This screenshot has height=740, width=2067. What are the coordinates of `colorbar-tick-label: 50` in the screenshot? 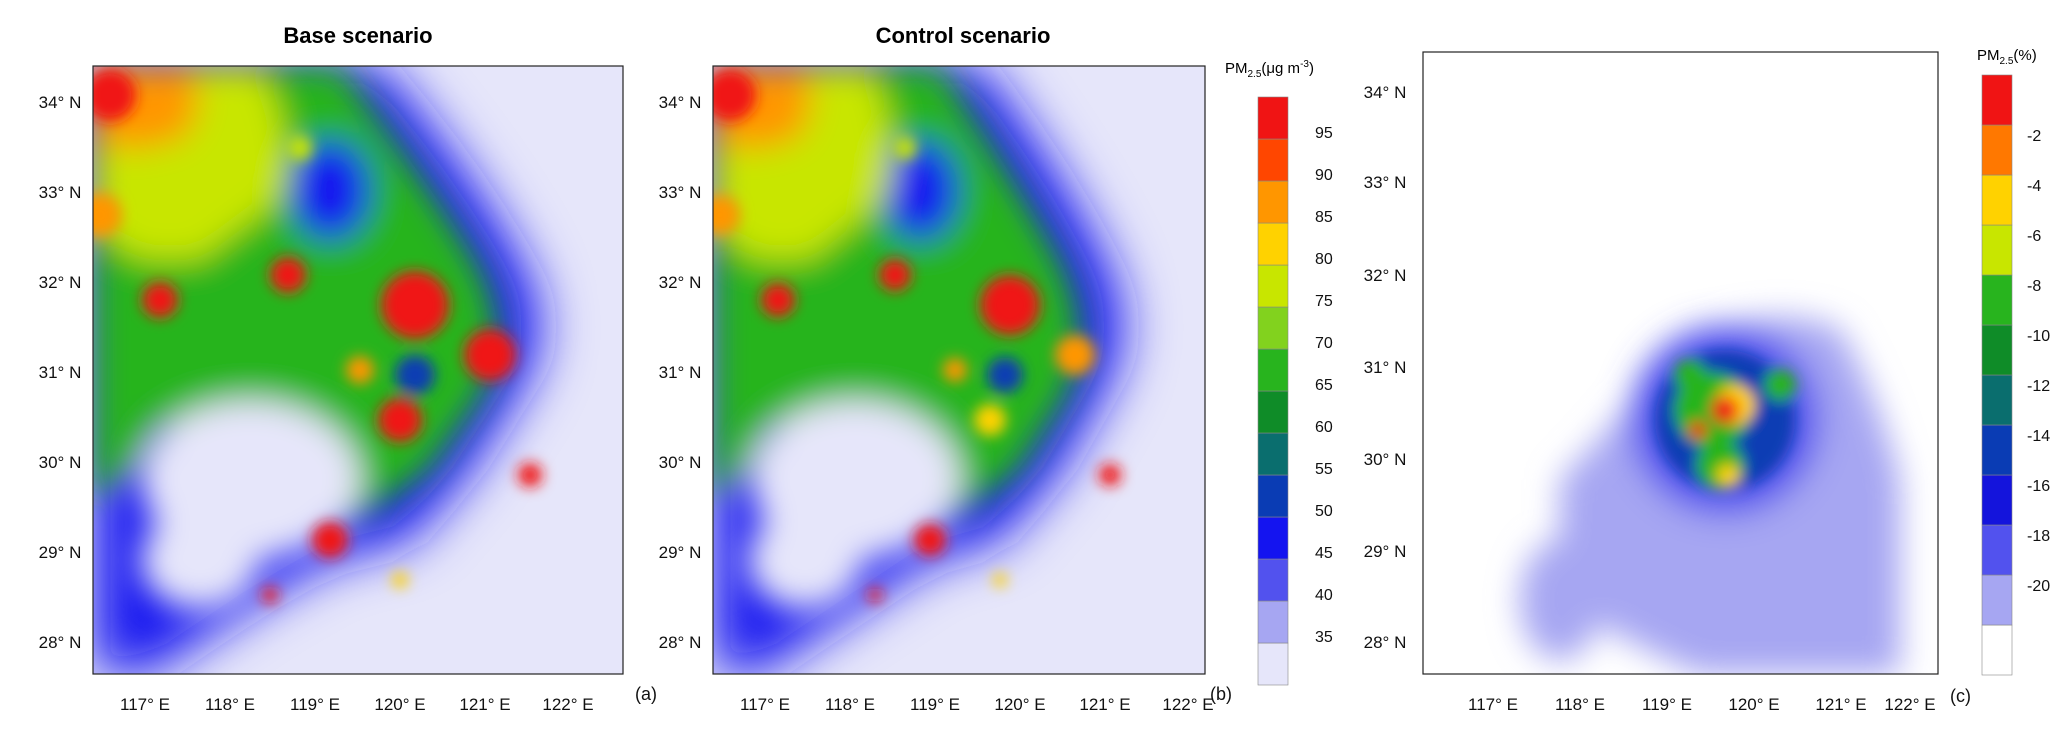 It's located at (1324, 511).